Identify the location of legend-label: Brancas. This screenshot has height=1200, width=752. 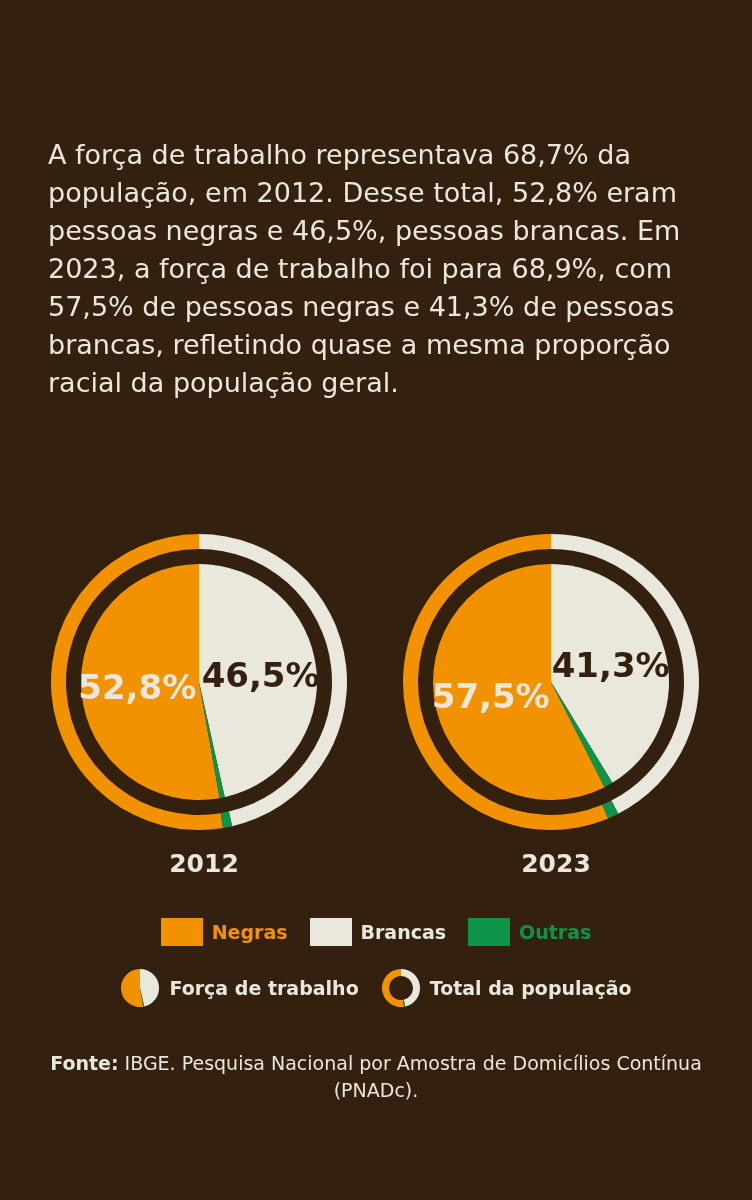
(403, 932).